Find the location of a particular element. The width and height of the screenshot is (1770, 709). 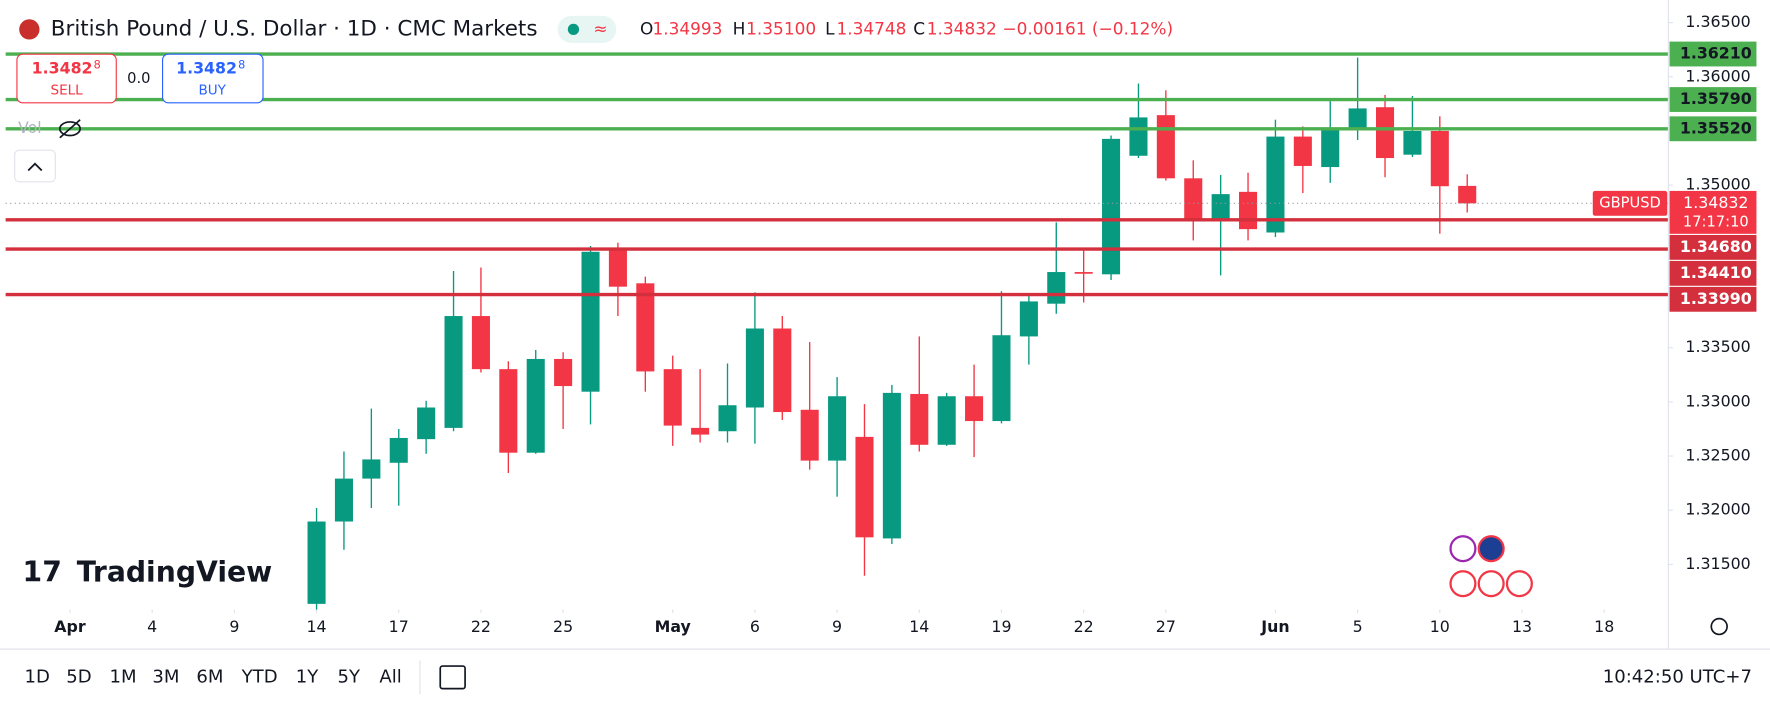

range-button: 3M is located at coordinates (165, 676).